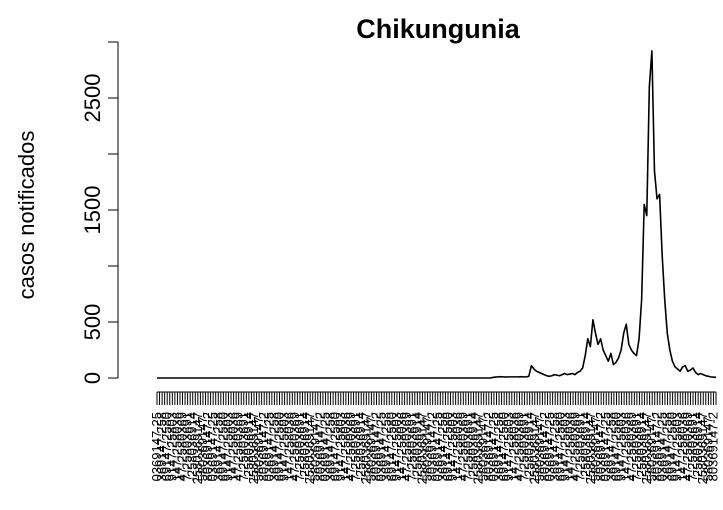  I want to click on y-axis: 0 500 1500 2500, so click(99, 212).